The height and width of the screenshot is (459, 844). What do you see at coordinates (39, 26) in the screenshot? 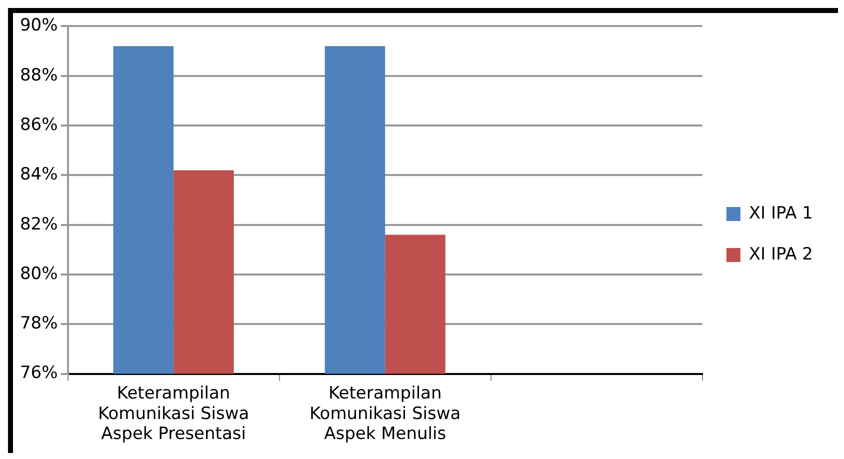
I see `y-tick-label: 90%` at bounding box center [39, 26].